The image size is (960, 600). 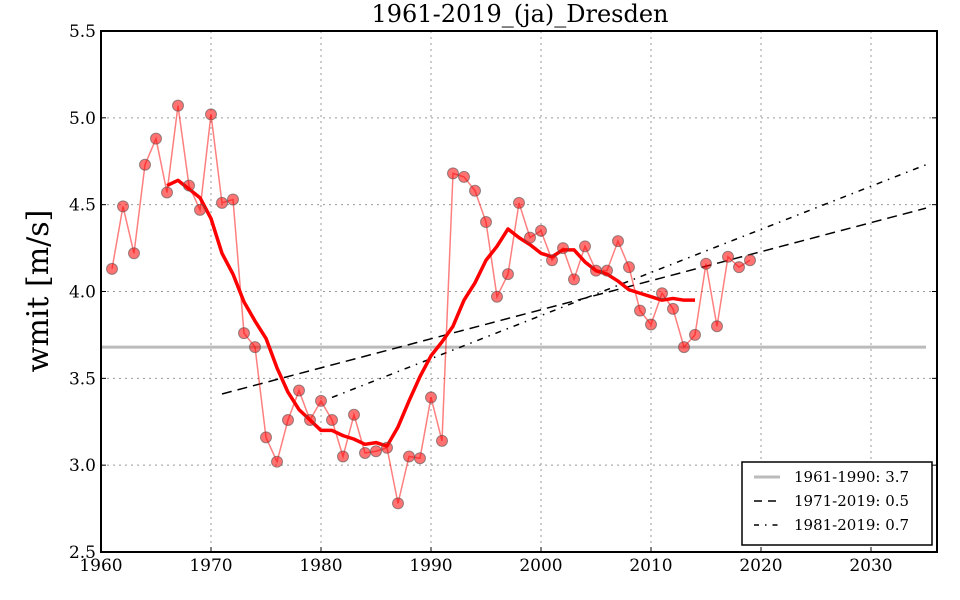 What do you see at coordinates (82, 206) in the screenshot?
I see `y-tick-label: 4.5` at bounding box center [82, 206].